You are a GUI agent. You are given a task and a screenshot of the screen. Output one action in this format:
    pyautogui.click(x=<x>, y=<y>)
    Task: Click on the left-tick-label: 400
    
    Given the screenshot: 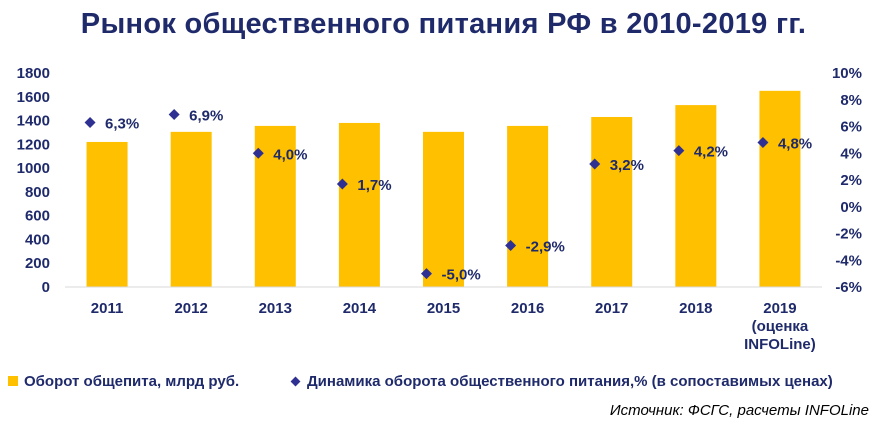 What is the action you would take?
    pyautogui.click(x=37, y=239)
    